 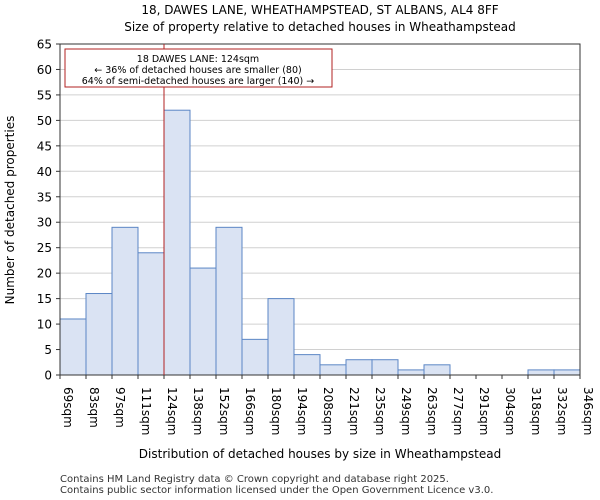 I want to click on annotation-line1: 18 DAWES LANE: 124sqm, so click(x=198, y=59).